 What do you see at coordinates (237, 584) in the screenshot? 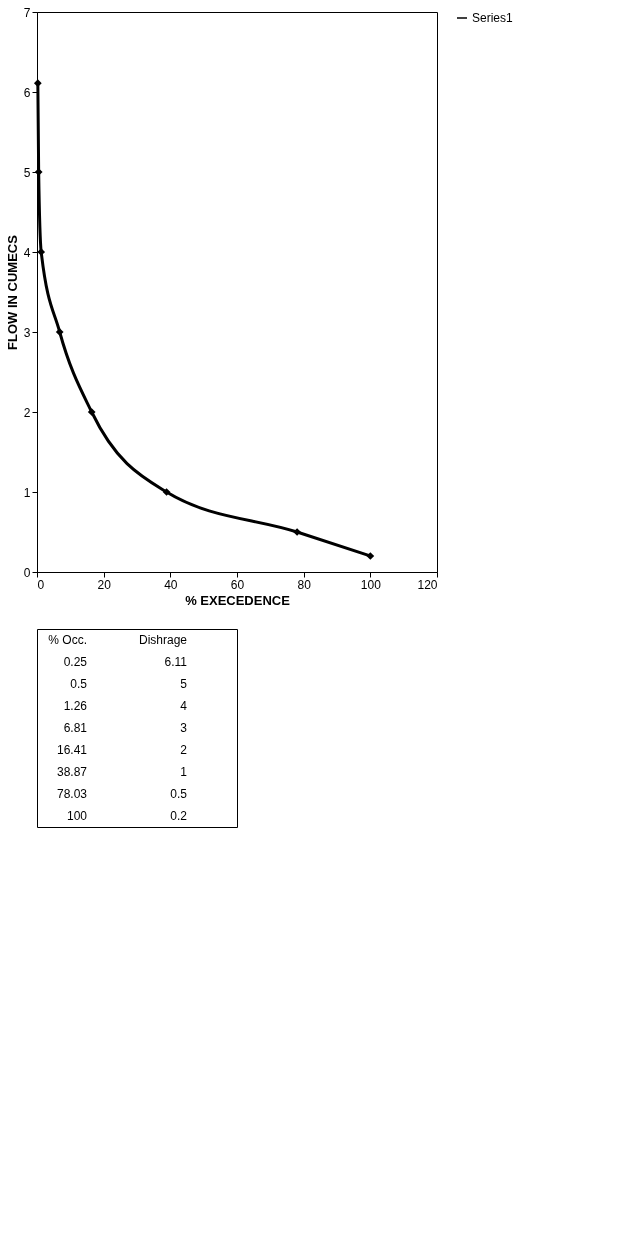
I see `x-tick-label: 60` at bounding box center [237, 584].